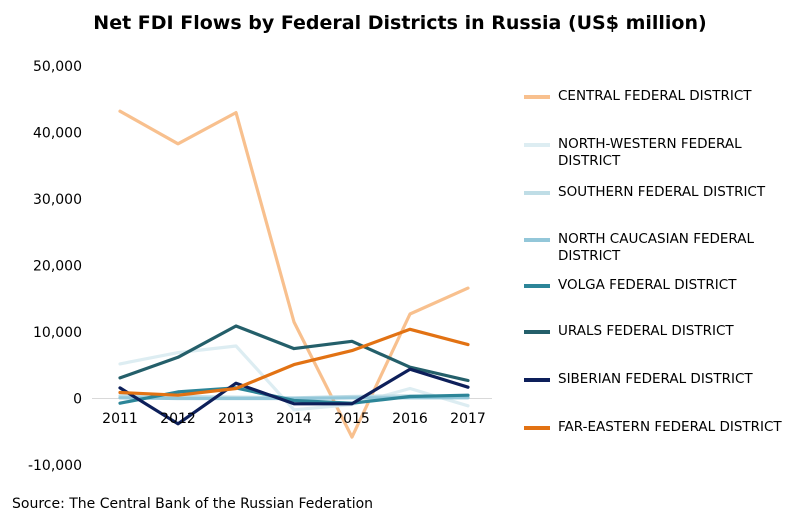 This screenshot has height=527, width=800. Describe the element at coordinates (120, 419) in the screenshot. I see `x-tick-label: 2011` at that location.